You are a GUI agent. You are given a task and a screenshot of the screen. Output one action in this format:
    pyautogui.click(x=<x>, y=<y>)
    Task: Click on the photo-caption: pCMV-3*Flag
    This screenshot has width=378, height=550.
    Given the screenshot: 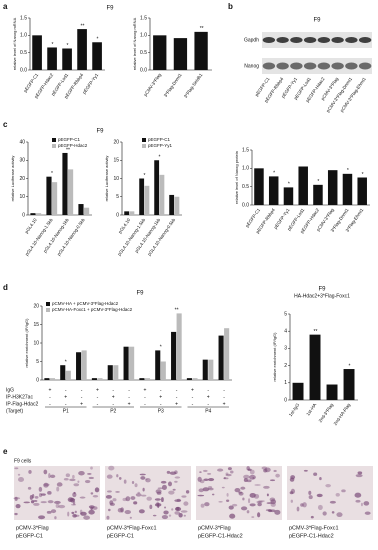 What is the action you would take?
    pyautogui.click(x=214, y=528)
    